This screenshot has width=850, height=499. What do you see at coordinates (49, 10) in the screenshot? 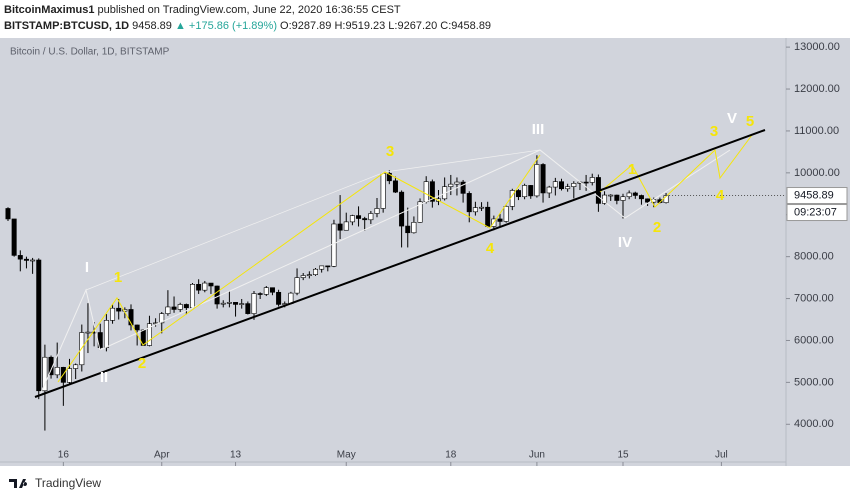
I see `author: BitcoinMaximus1` at bounding box center [49, 10].